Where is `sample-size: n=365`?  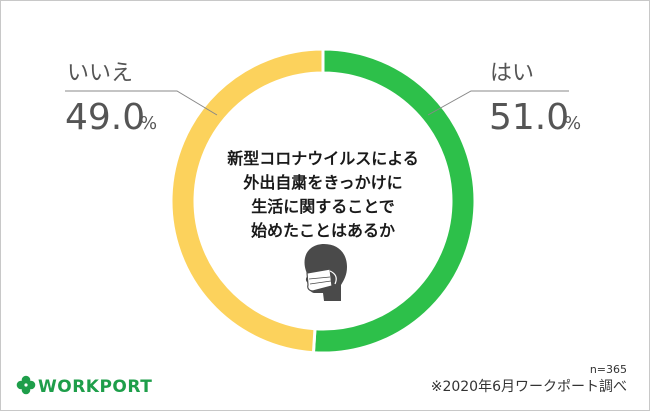
sample-size: n=365 is located at coordinates (608, 369).